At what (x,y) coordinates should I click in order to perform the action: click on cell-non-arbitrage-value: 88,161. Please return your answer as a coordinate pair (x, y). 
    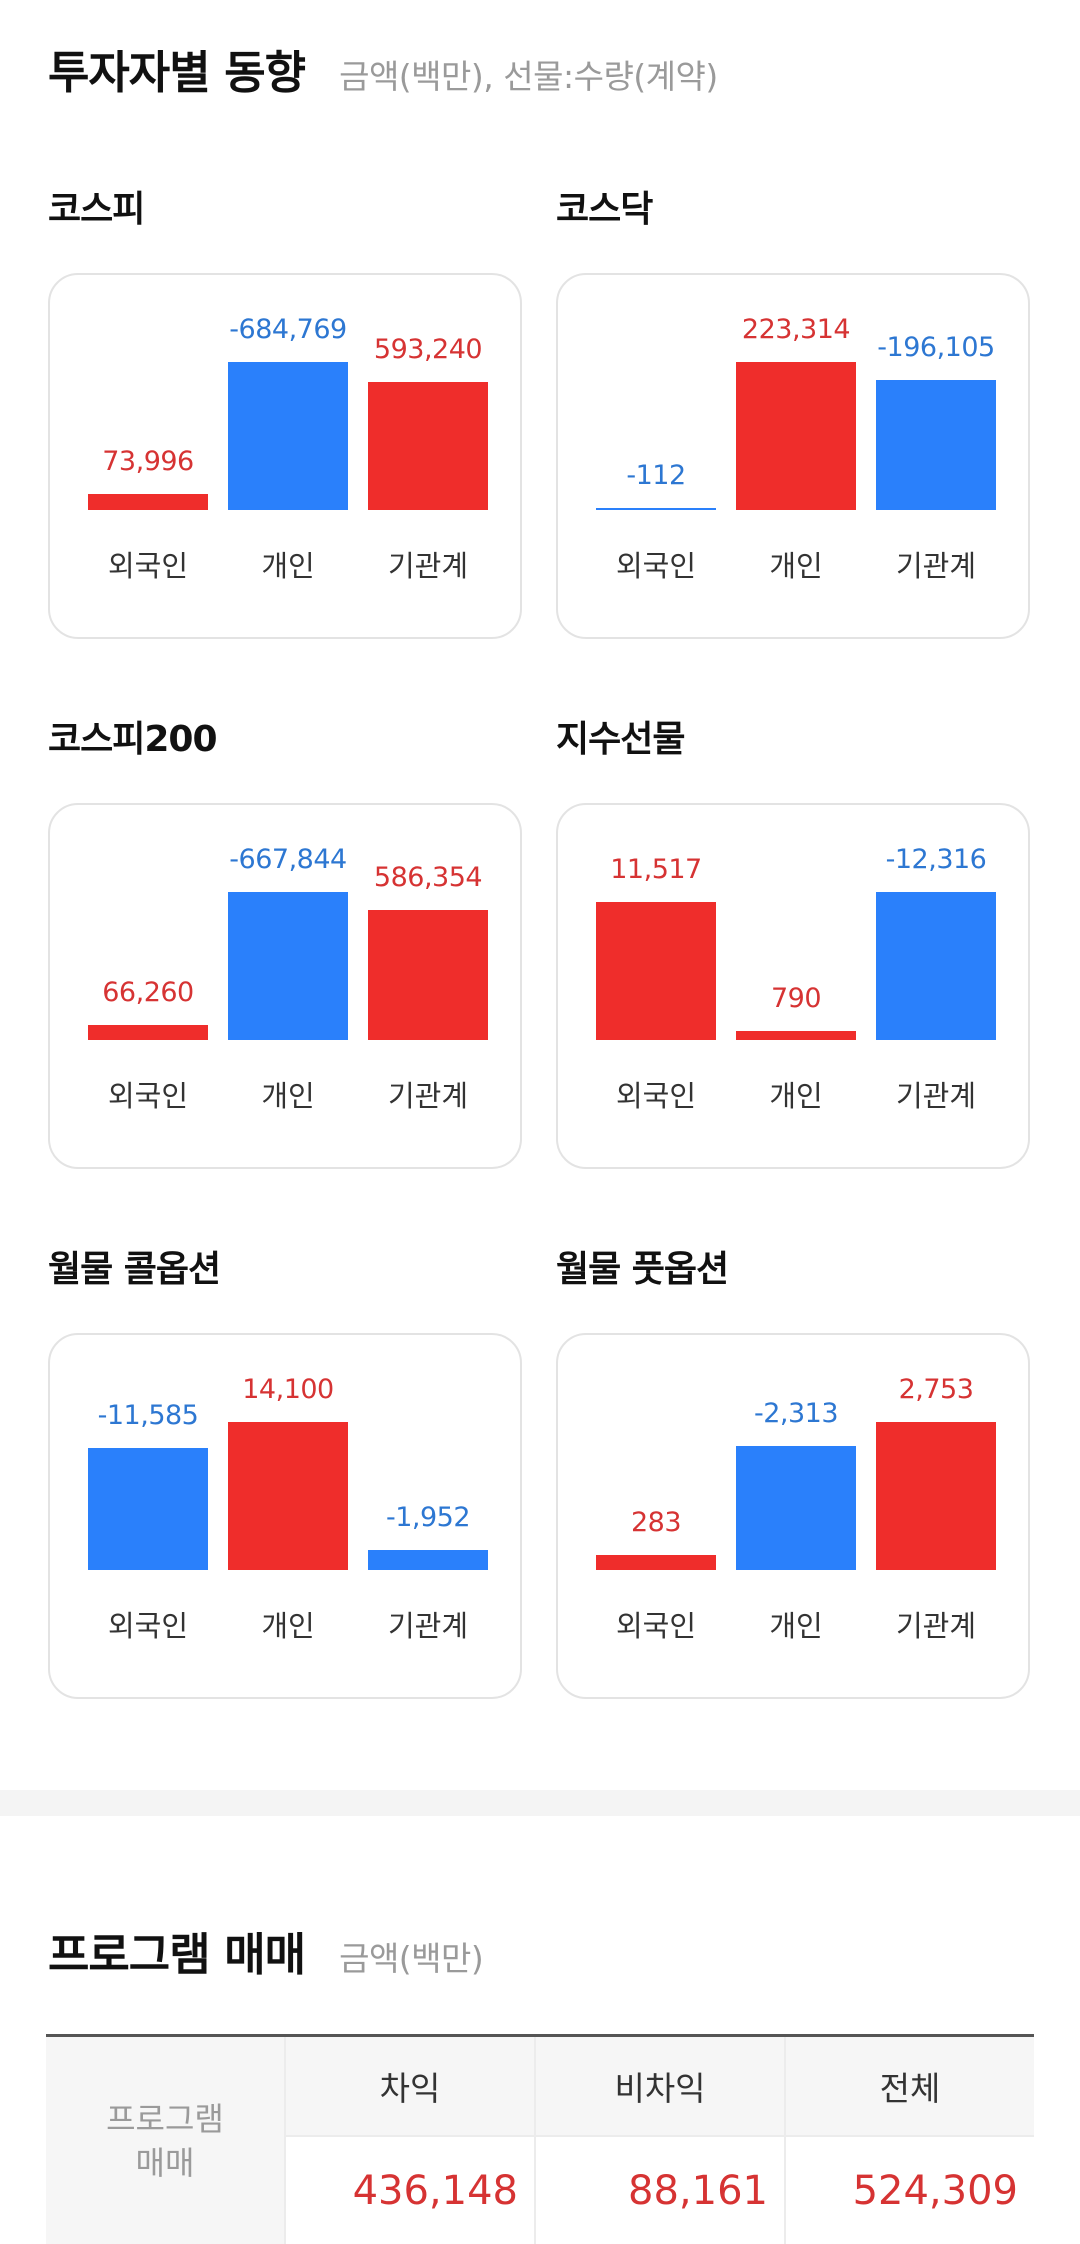
    Looking at the image, I should click on (661, 2190).